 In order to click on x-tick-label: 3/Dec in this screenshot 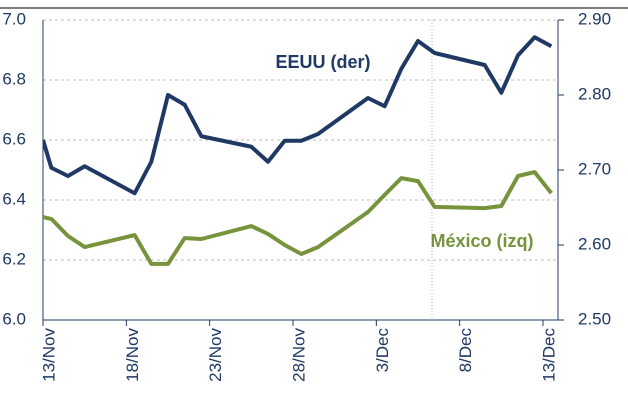, I will do `click(382, 350)`.